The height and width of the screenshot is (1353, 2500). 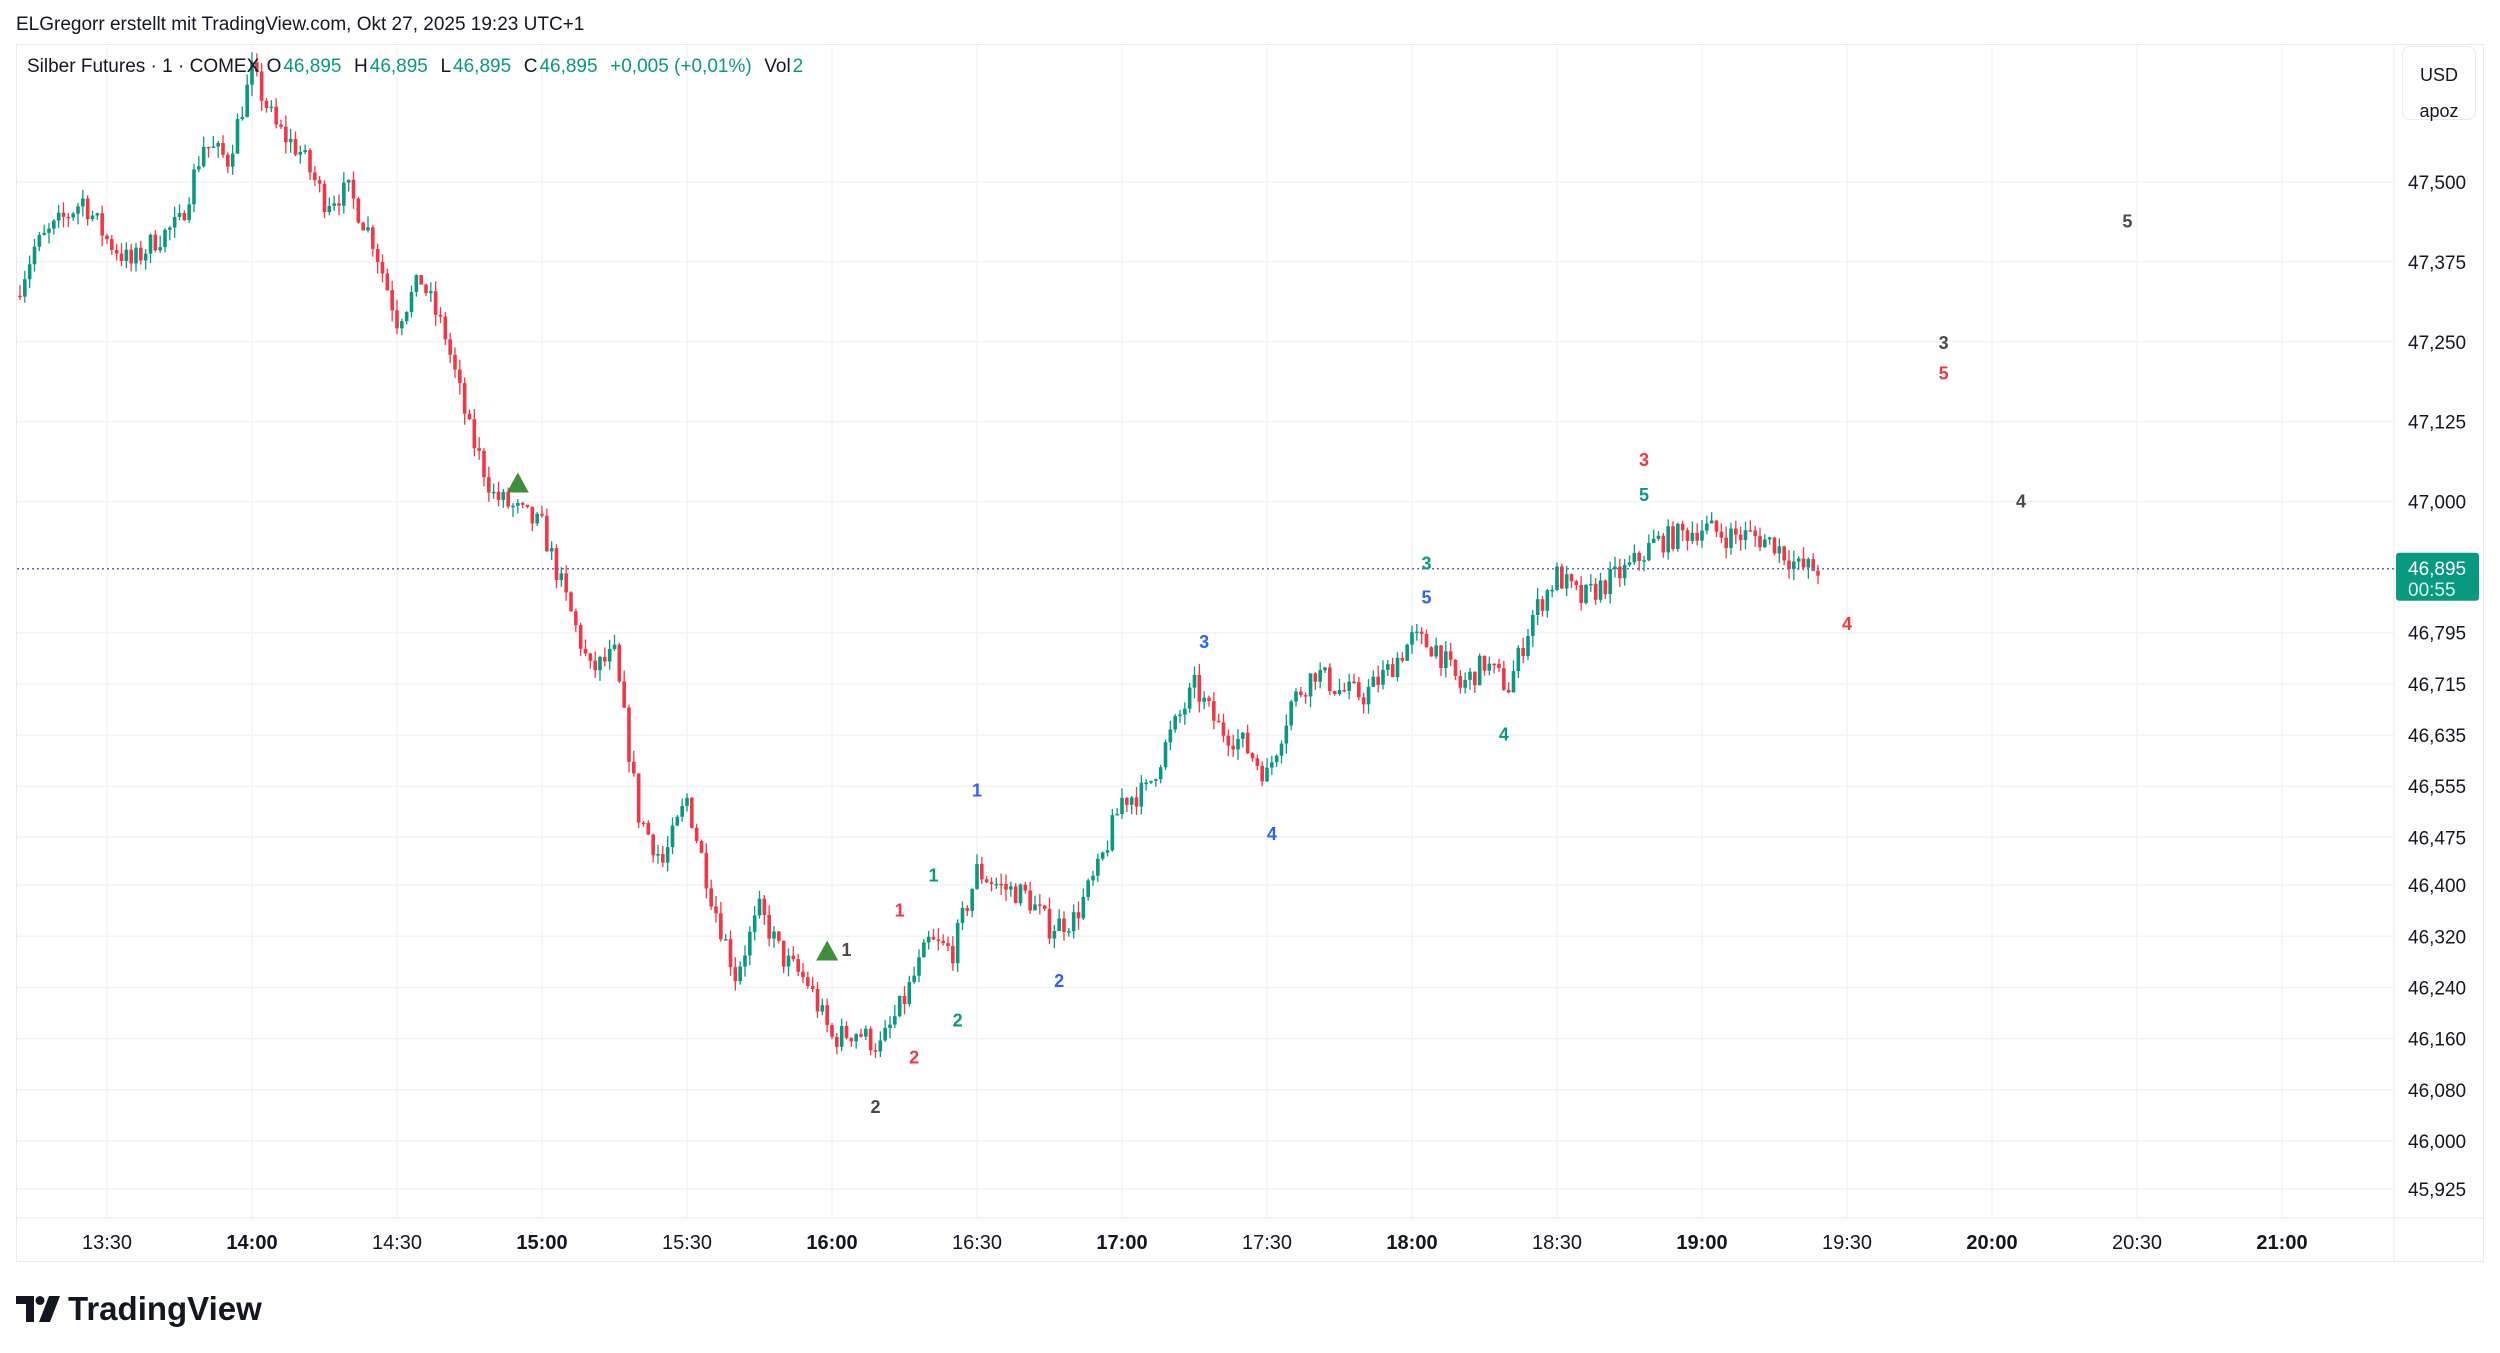 What do you see at coordinates (1411, 1243) in the screenshot?
I see `time-tick-label: 18:00` at bounding box center [1411, 1243].